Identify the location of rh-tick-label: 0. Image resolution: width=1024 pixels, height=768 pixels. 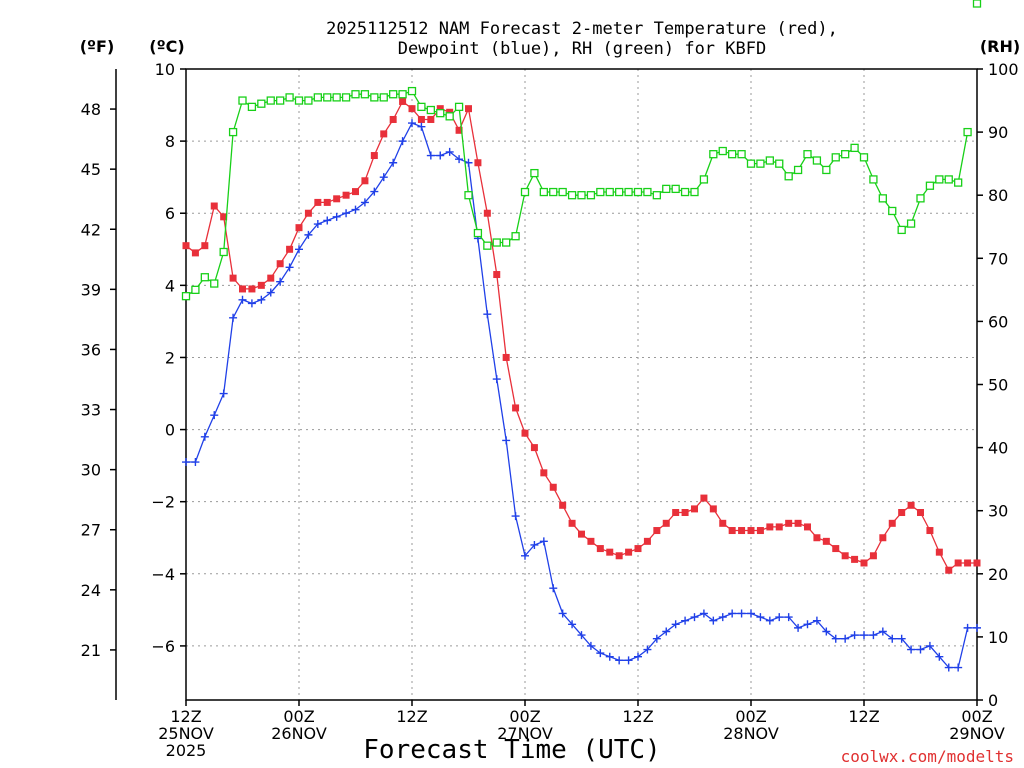
(993, 700).